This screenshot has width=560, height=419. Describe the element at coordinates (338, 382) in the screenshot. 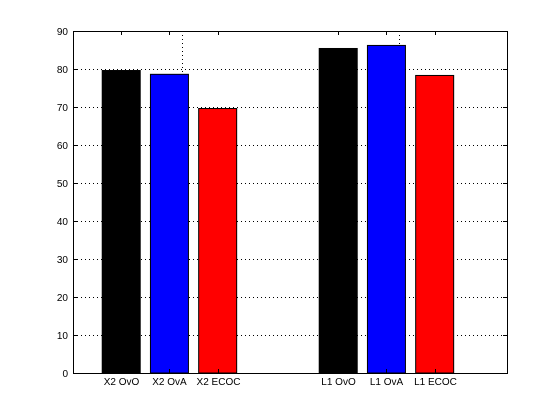

I see `x-tick-label: L1 OvO` at that location.